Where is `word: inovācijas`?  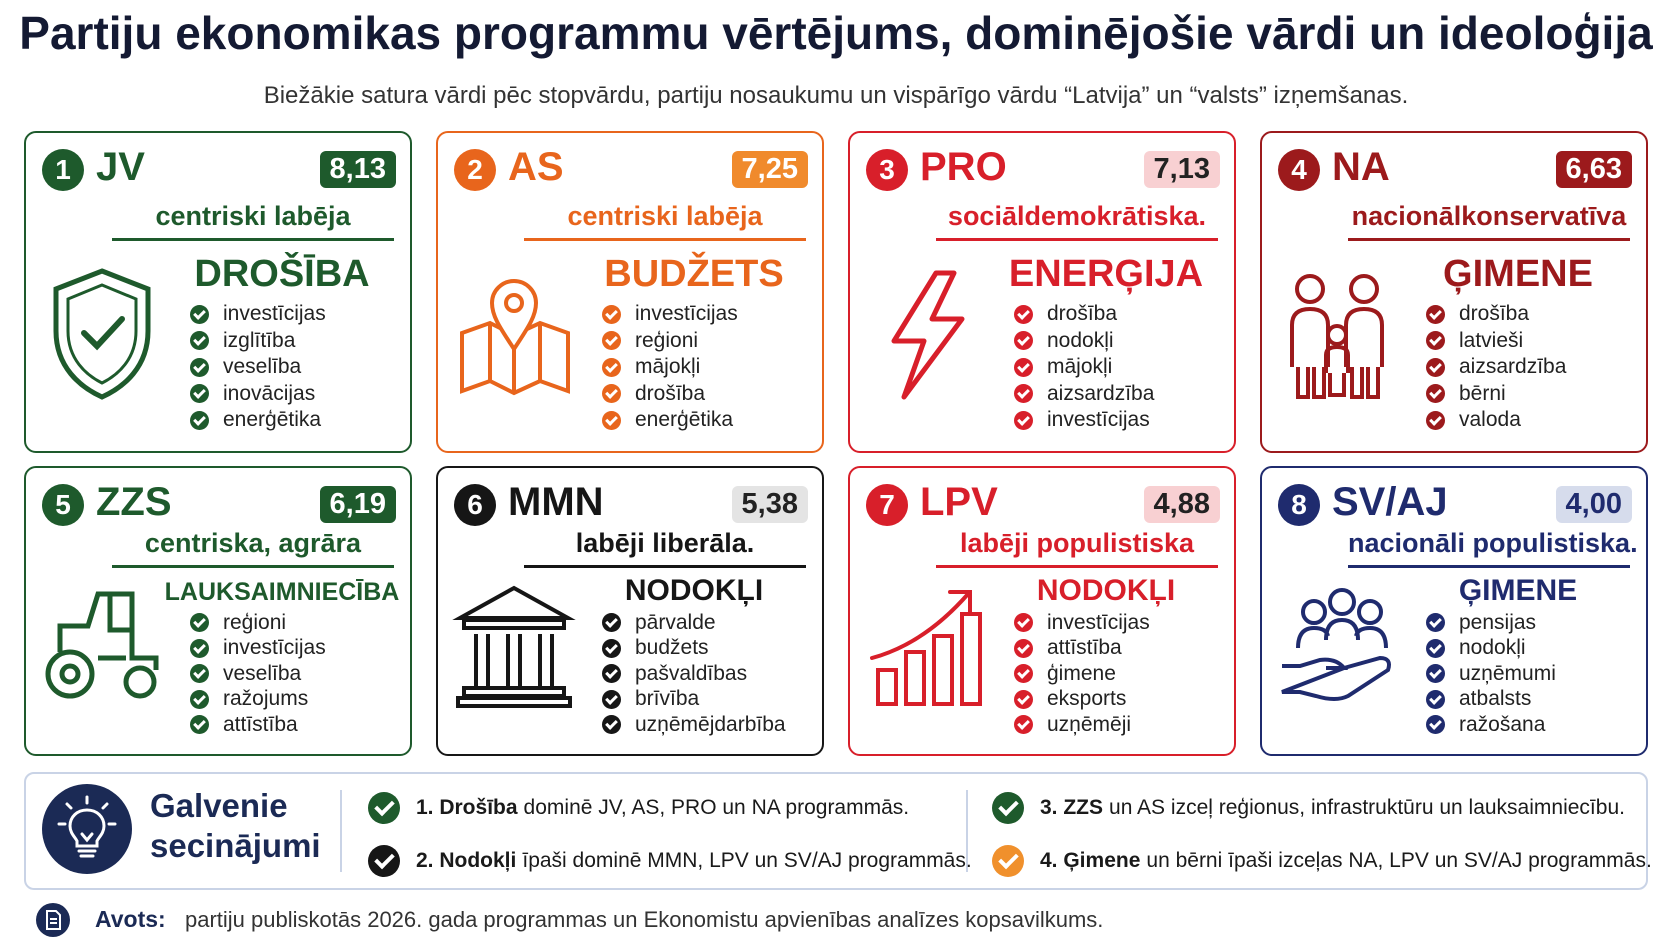
word: inovācijas is located at coordinates (269, 393).